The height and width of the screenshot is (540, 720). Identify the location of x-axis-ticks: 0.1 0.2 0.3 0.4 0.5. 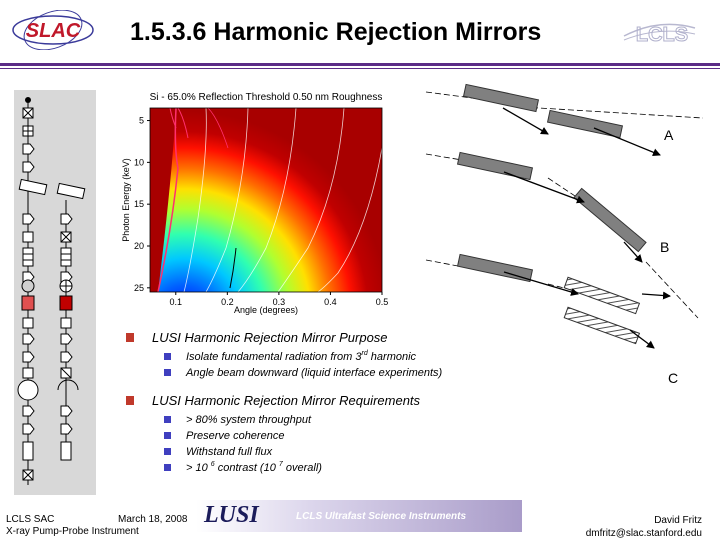
(279, 299).